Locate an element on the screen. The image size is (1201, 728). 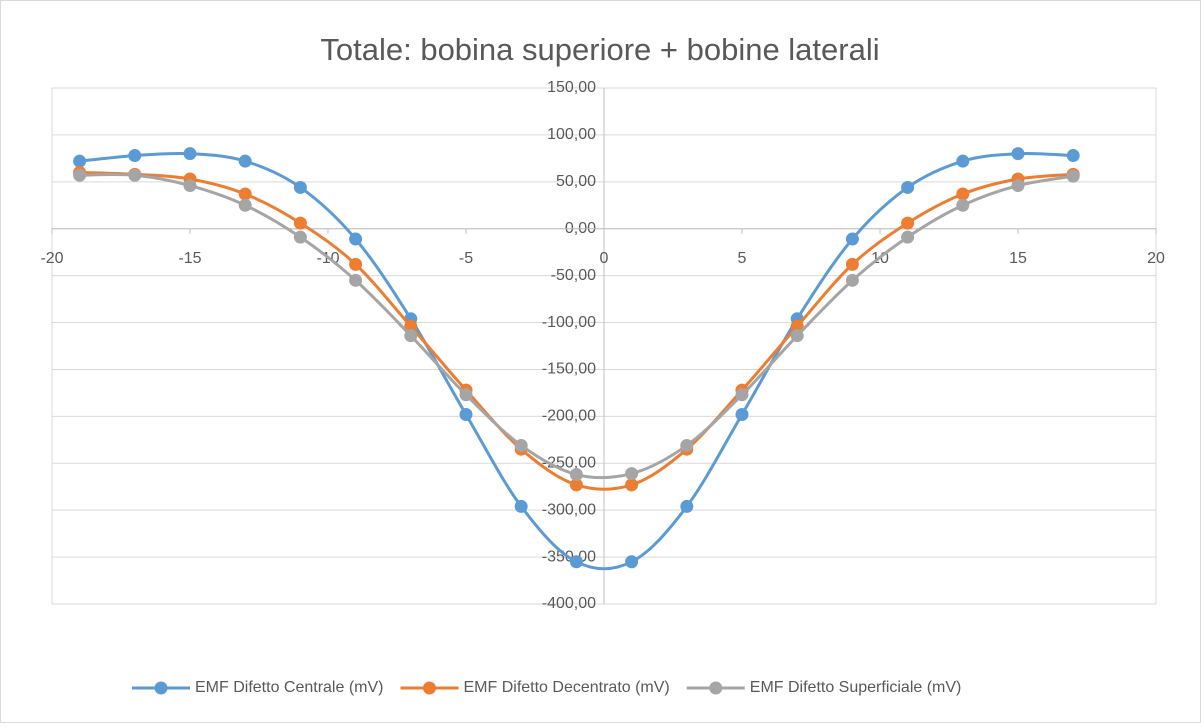
x-tick-label: 0 is located at coordinates (604, 258).